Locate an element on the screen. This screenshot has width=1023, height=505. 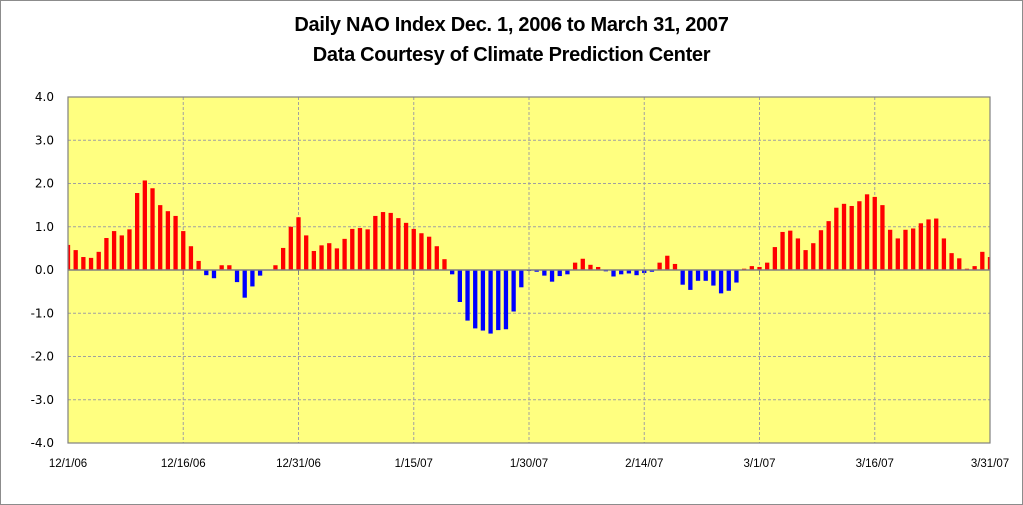
x-tick-label: 1/30/07 is located at coordinates (529, 464).